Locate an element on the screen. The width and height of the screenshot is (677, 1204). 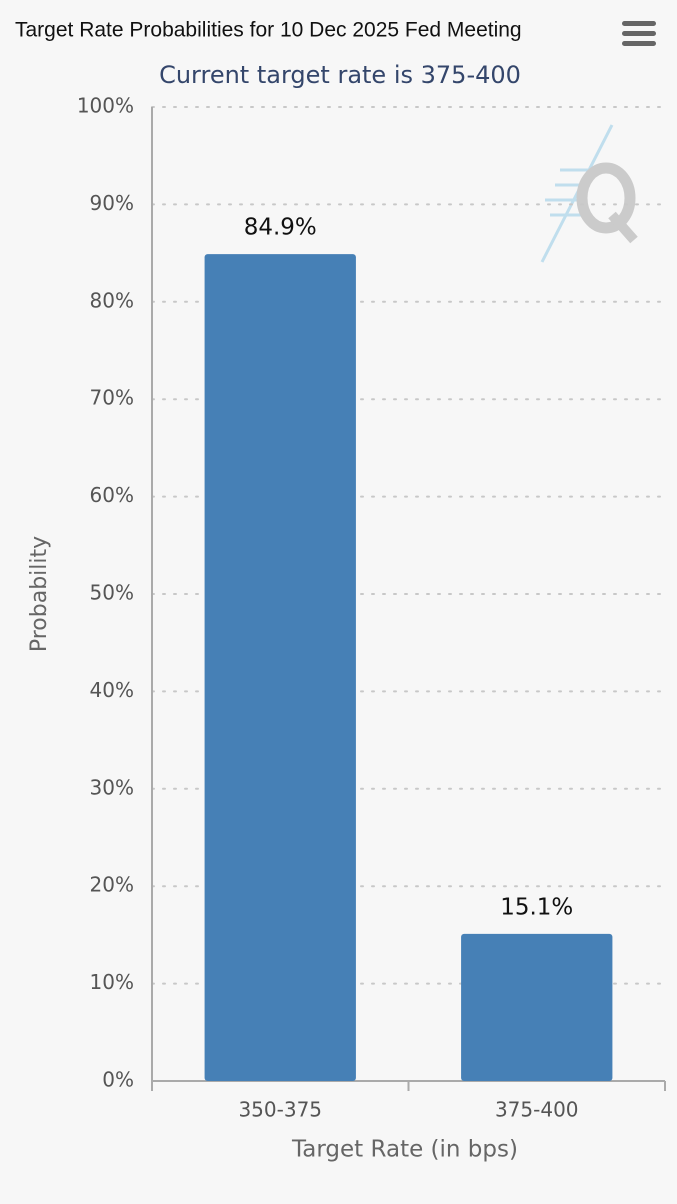
y-tick-label: 50% is located at coordinates (112, 593).